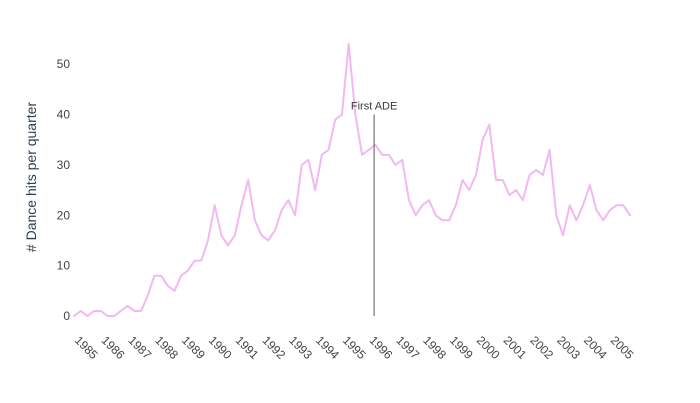 The image size is (700, 403). I want to click on y-tick-label: 30, so click(64, 165).